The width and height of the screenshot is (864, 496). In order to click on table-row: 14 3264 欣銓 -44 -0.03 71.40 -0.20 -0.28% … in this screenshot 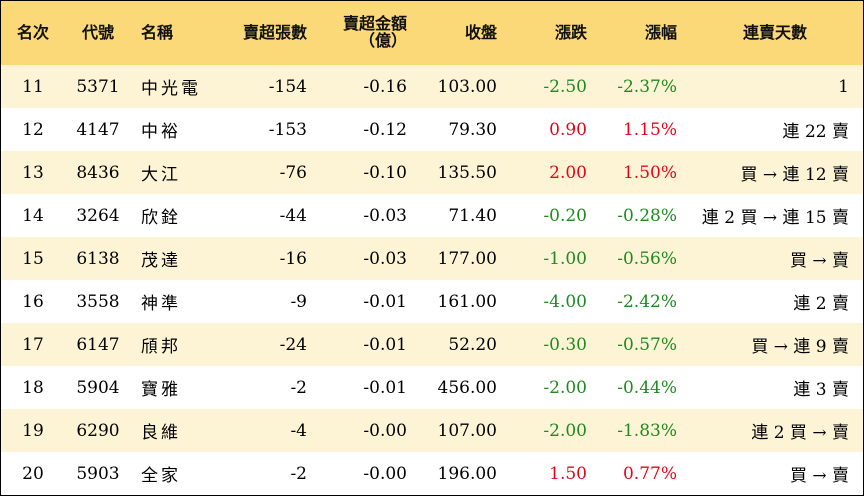, I will do `click(432, 215)`.